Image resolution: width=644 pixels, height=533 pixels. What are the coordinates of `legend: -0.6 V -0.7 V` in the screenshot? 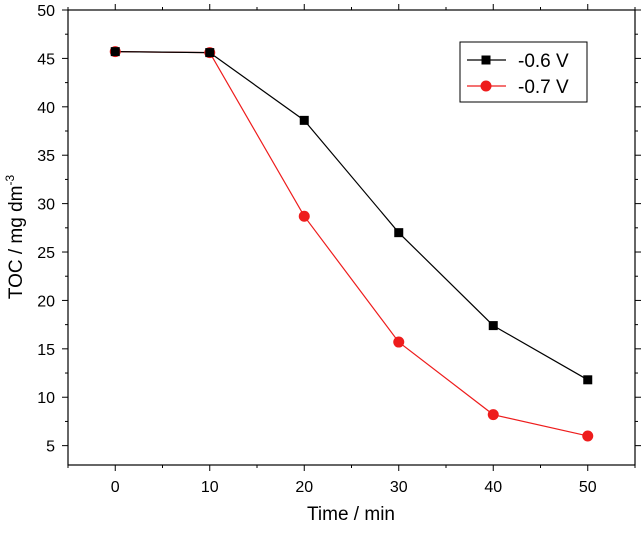 It's located at (523, 72).